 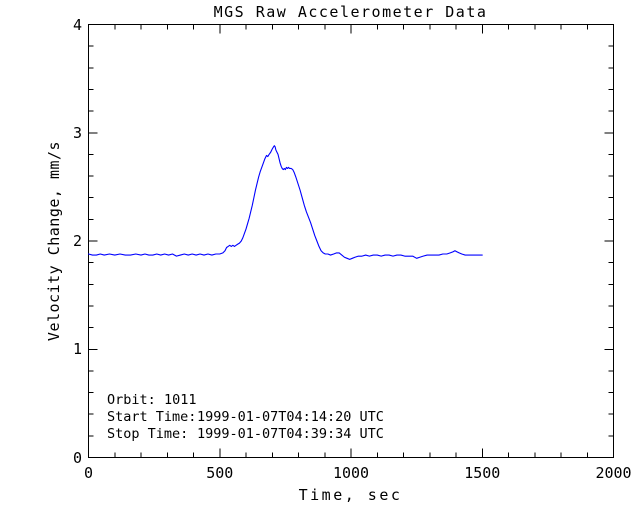 What do you see at coordinates (152, 417) in the screenshot?
I see `start-time-label: Start Time:` at bounding box center [152, 417].